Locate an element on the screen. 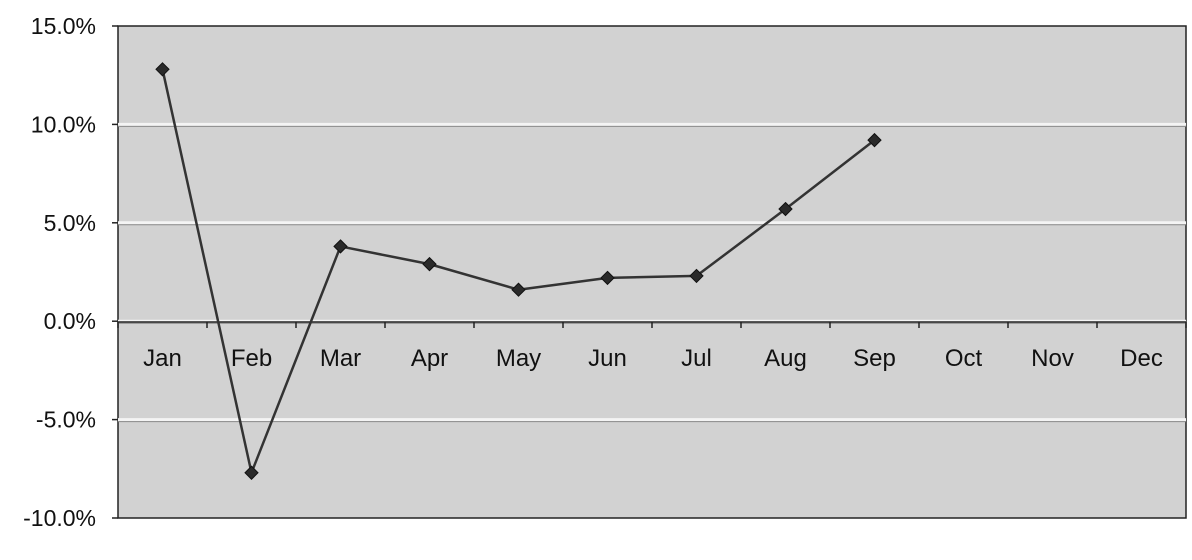 Image resolution: width=1192 pixels, height=560 pixels. x-tick-label: Jul is located at coordinates (696, 358).